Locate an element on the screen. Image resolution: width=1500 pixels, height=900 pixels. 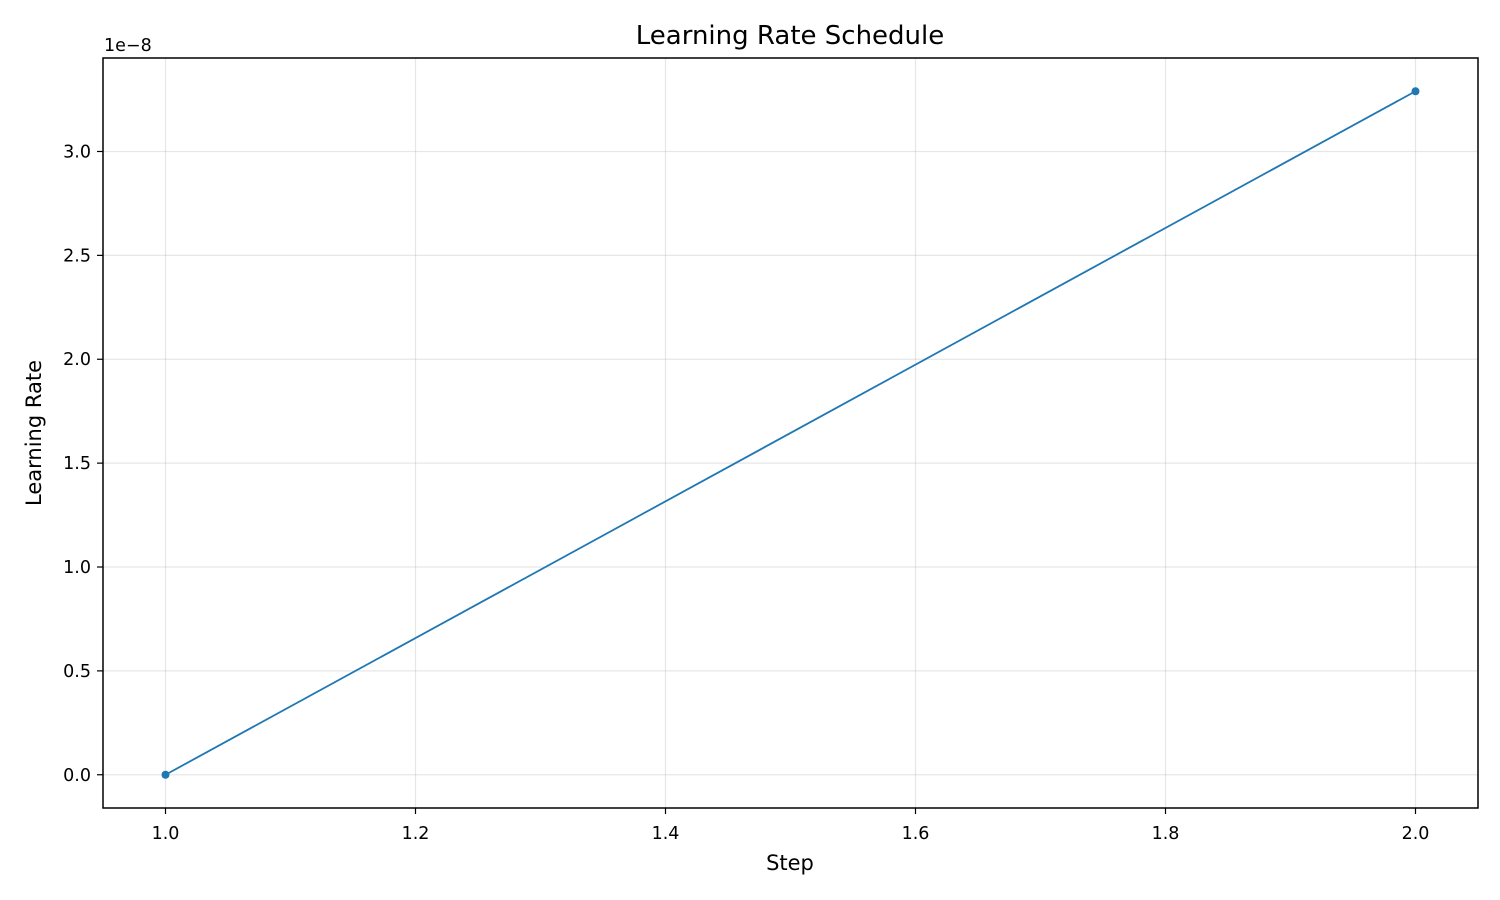
y-tick-label: 1.5 is located at coordinates (77, 464).